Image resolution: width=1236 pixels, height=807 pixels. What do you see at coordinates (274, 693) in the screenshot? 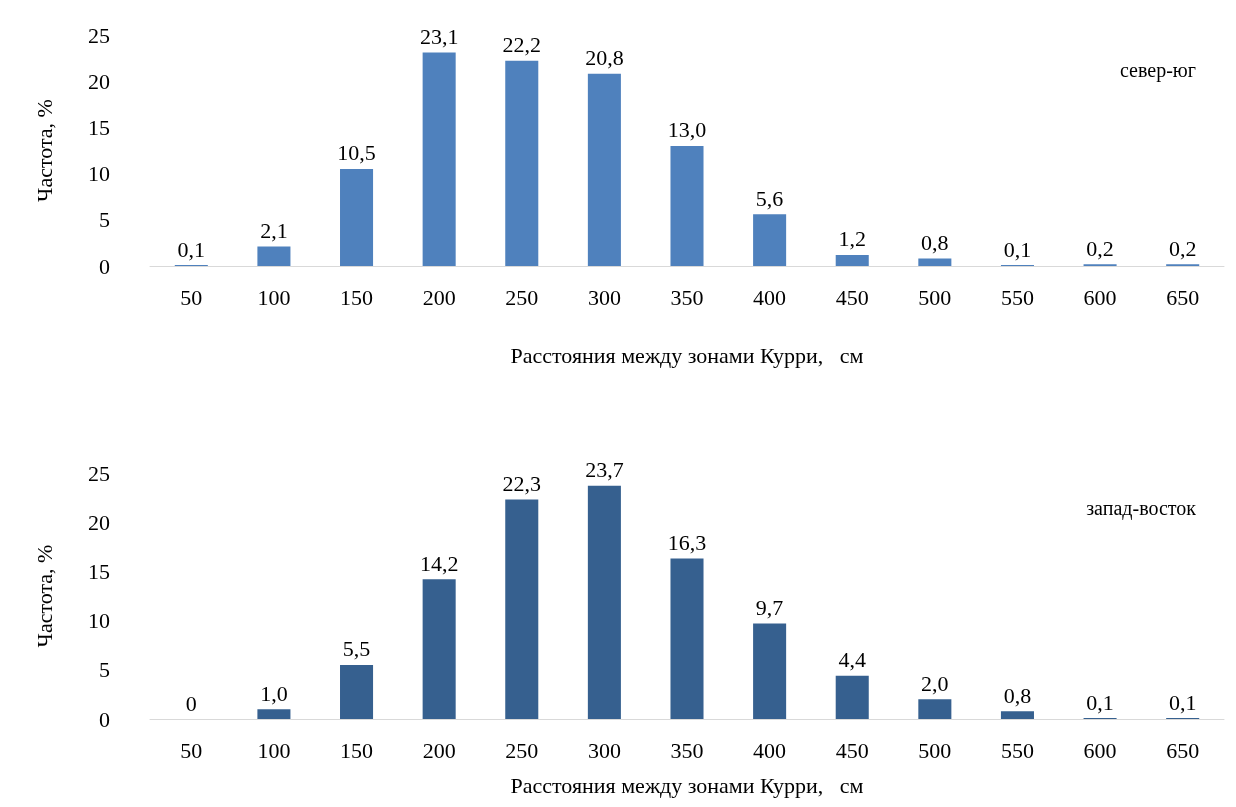
I see `data-label: 1,0` at bounding box center [274, 693].